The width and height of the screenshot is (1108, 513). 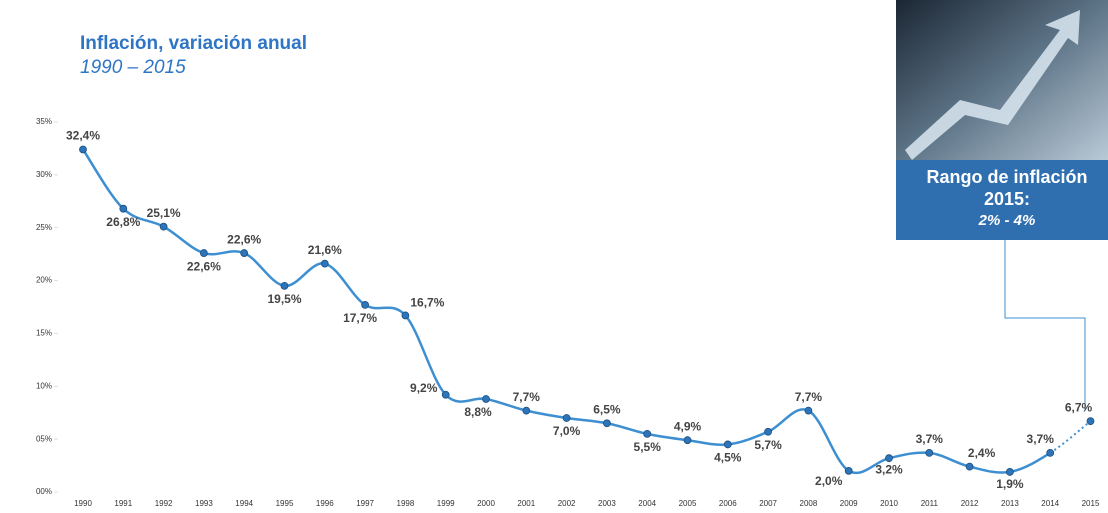 What do you see at coordinates (44, 333) in the screenshot?
I see `y-tick-label: 15%` at bounding box center [44, 333].